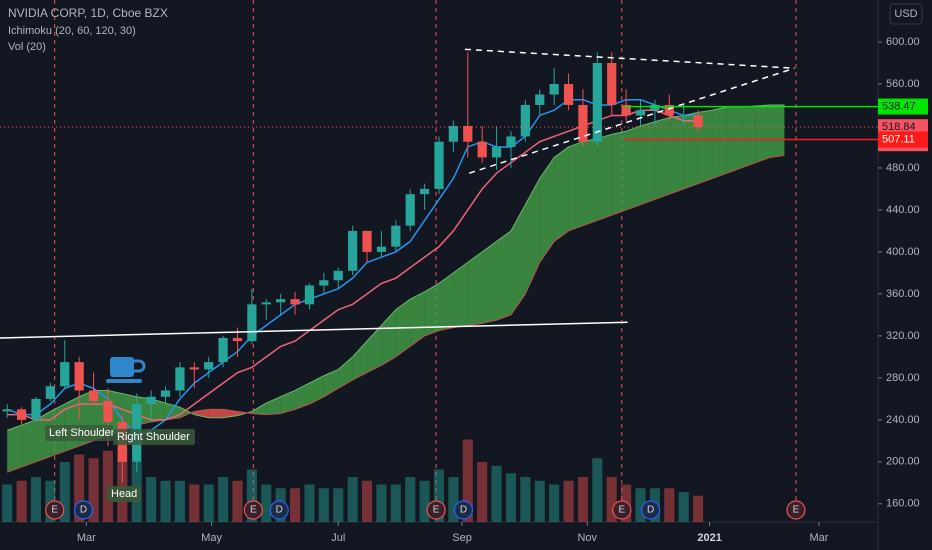 This screenshot has height=550, width=932. Describe the element at coordinates (903, 139) in the screenshot. I see `price-badge` at that location.